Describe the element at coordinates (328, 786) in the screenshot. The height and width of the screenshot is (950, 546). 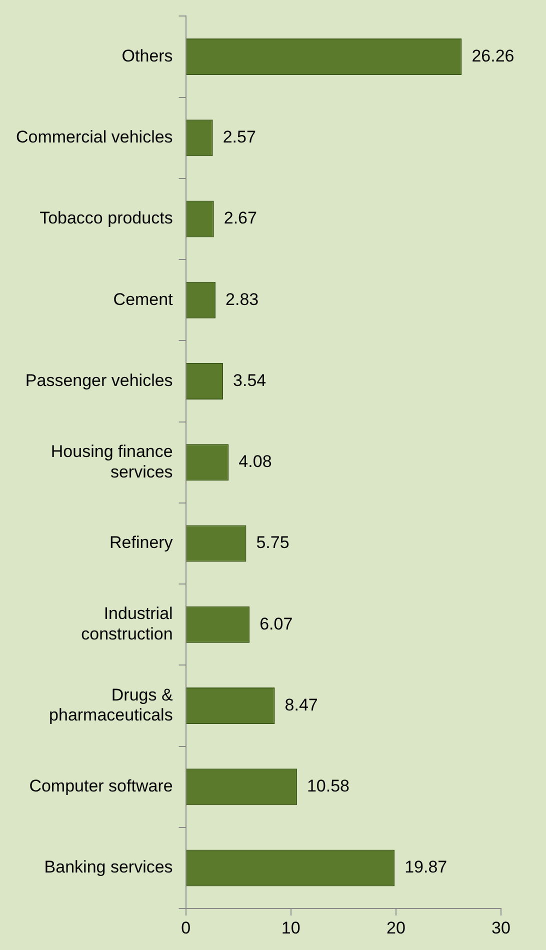
I see `data-label: 10.58` at that location.